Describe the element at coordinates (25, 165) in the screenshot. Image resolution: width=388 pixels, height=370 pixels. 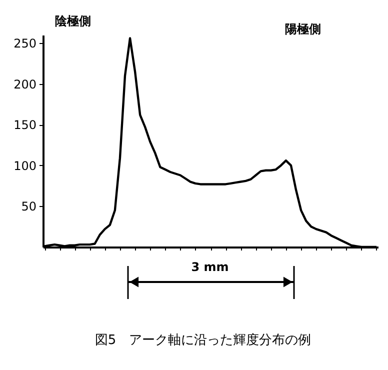
I see `y-tick-label: 100` at that location.